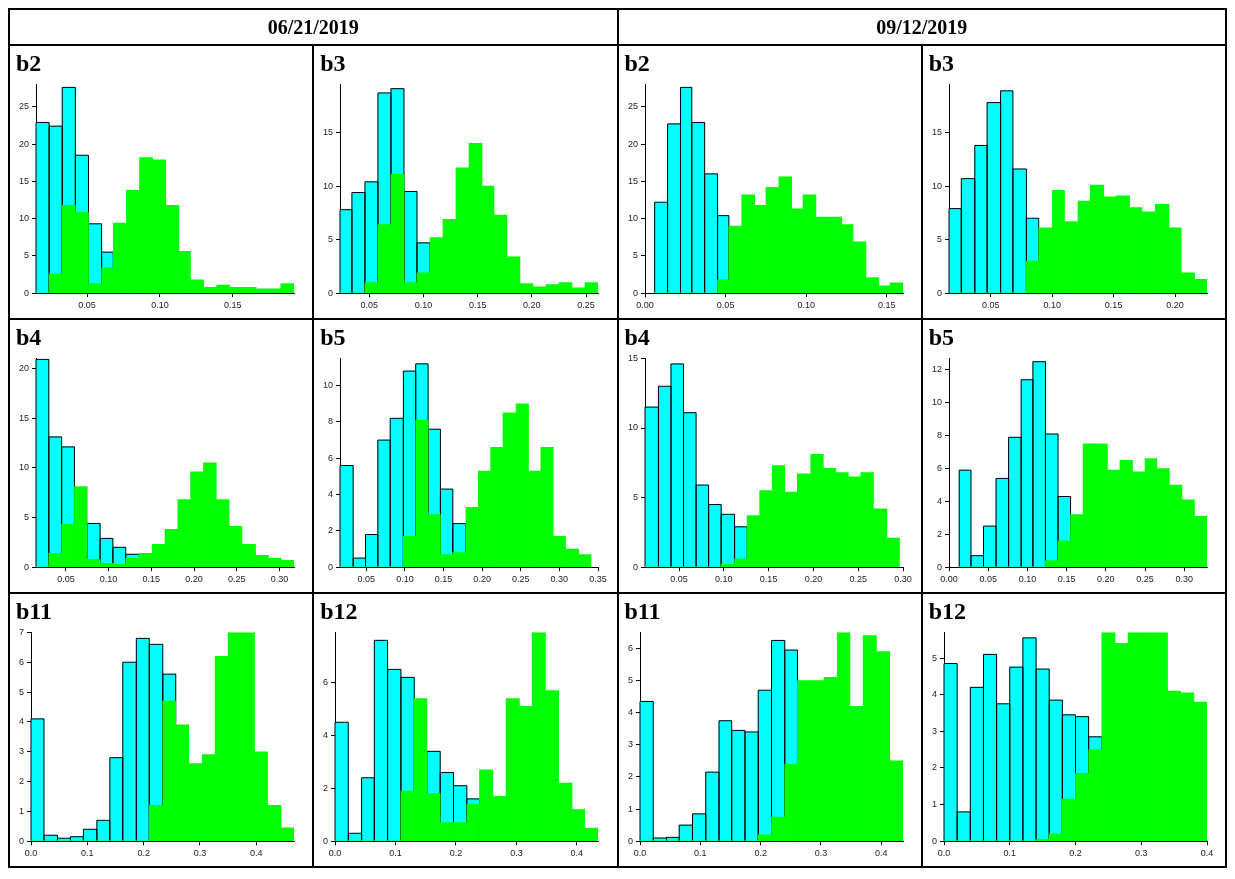  What do you see at coordinates (921, 27) in the screenshot?
I see `text: 09/12/2019` at bounding box center [921, 27].